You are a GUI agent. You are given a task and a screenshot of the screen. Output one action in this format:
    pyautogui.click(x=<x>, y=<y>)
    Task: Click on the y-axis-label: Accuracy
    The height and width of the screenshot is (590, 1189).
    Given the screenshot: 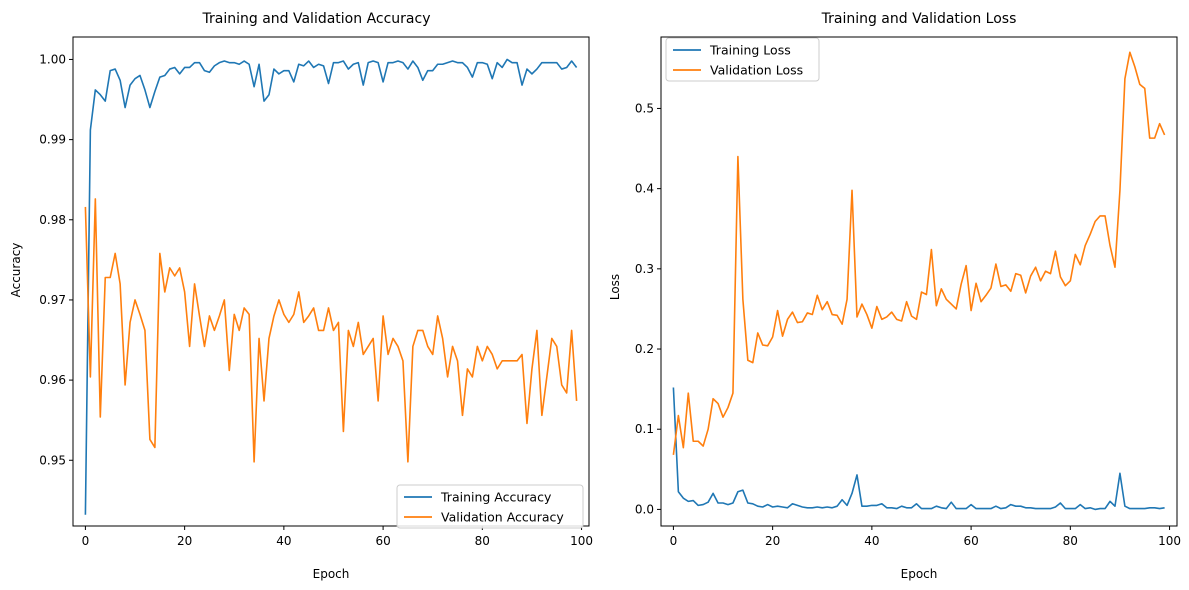 What is the action you would take?
    pyautogui.click(x=16, y=270)
    